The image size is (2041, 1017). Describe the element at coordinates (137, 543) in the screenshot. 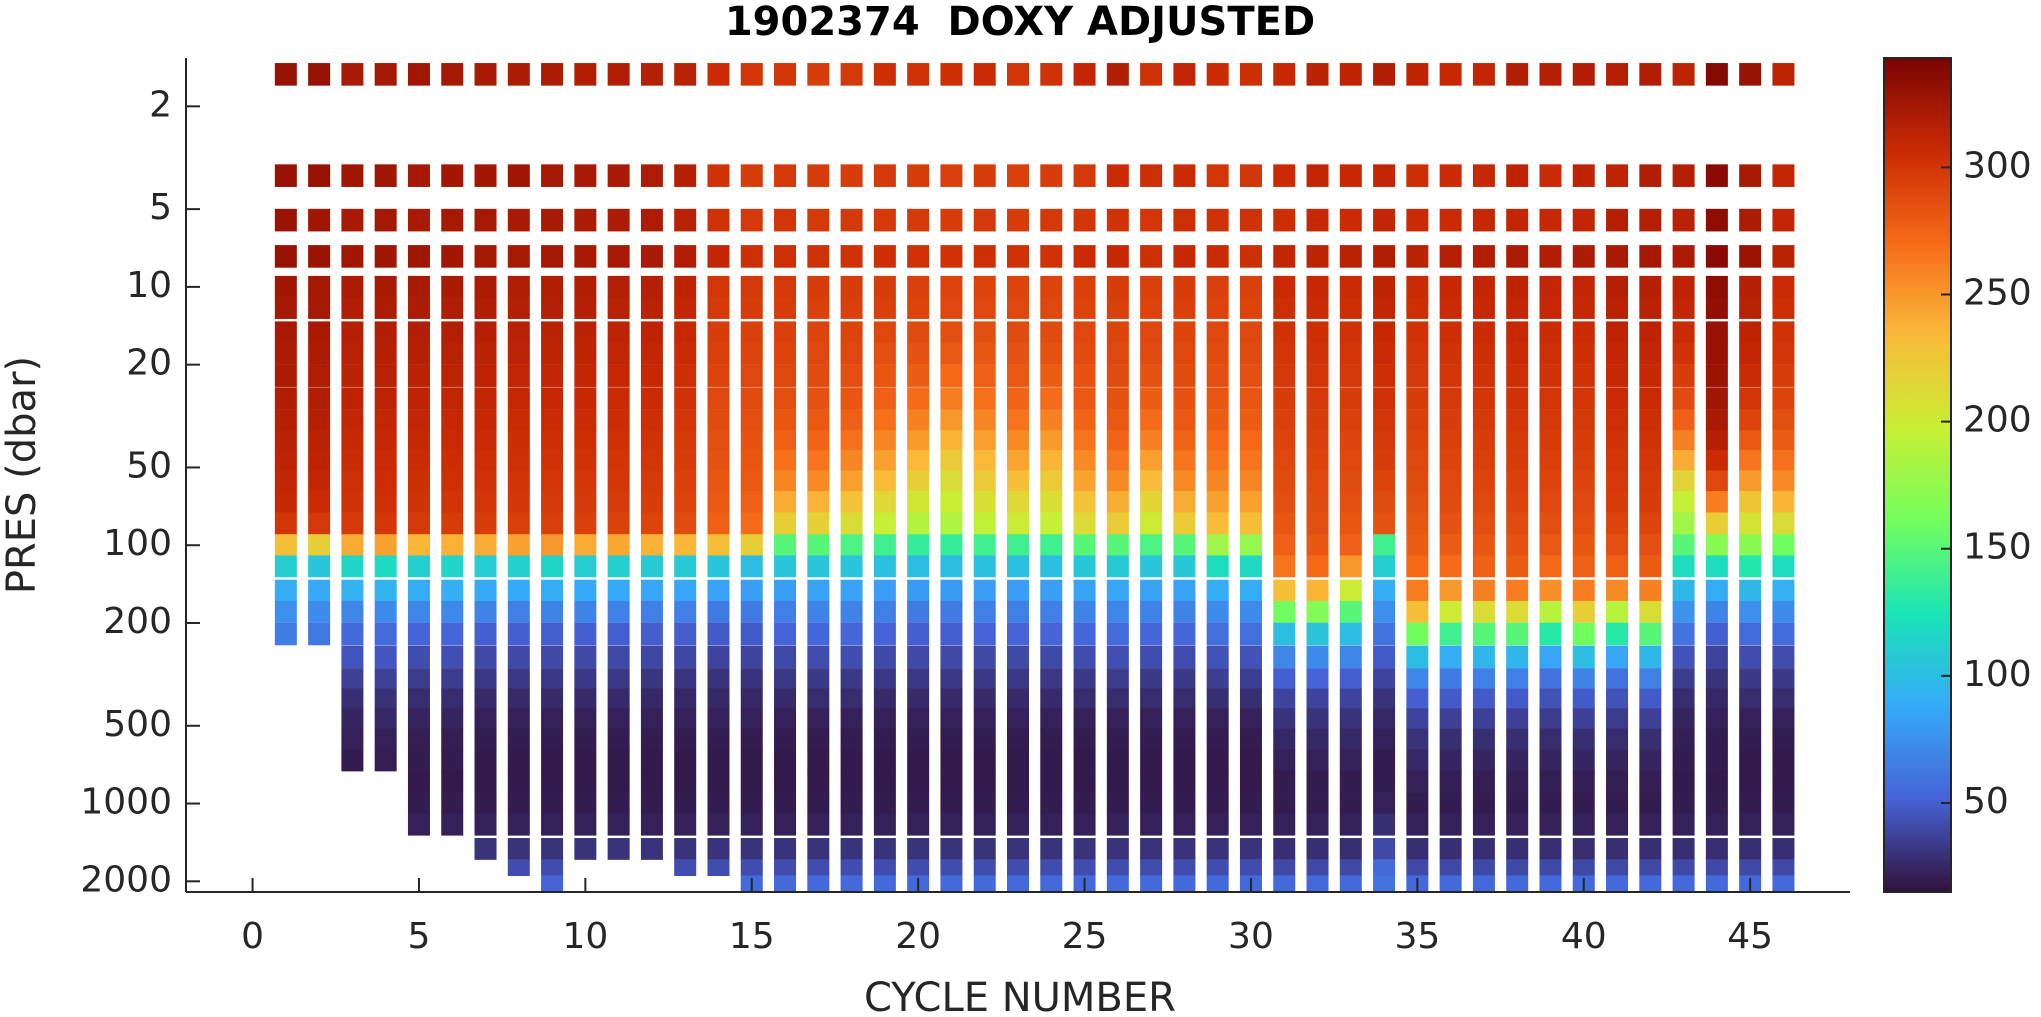

I see `y-tick-label: 100` at that location.